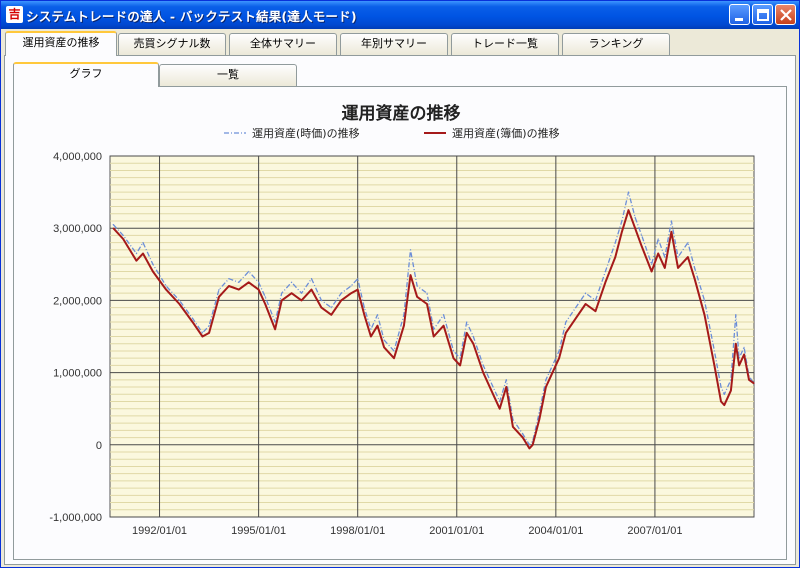 This screenshot has height=568, width=800. What do you see at coordinates (394, 44) in the screenshot?
I see `tab-yearly-summary: 年別サマリー` at bounding box center [394, 44].